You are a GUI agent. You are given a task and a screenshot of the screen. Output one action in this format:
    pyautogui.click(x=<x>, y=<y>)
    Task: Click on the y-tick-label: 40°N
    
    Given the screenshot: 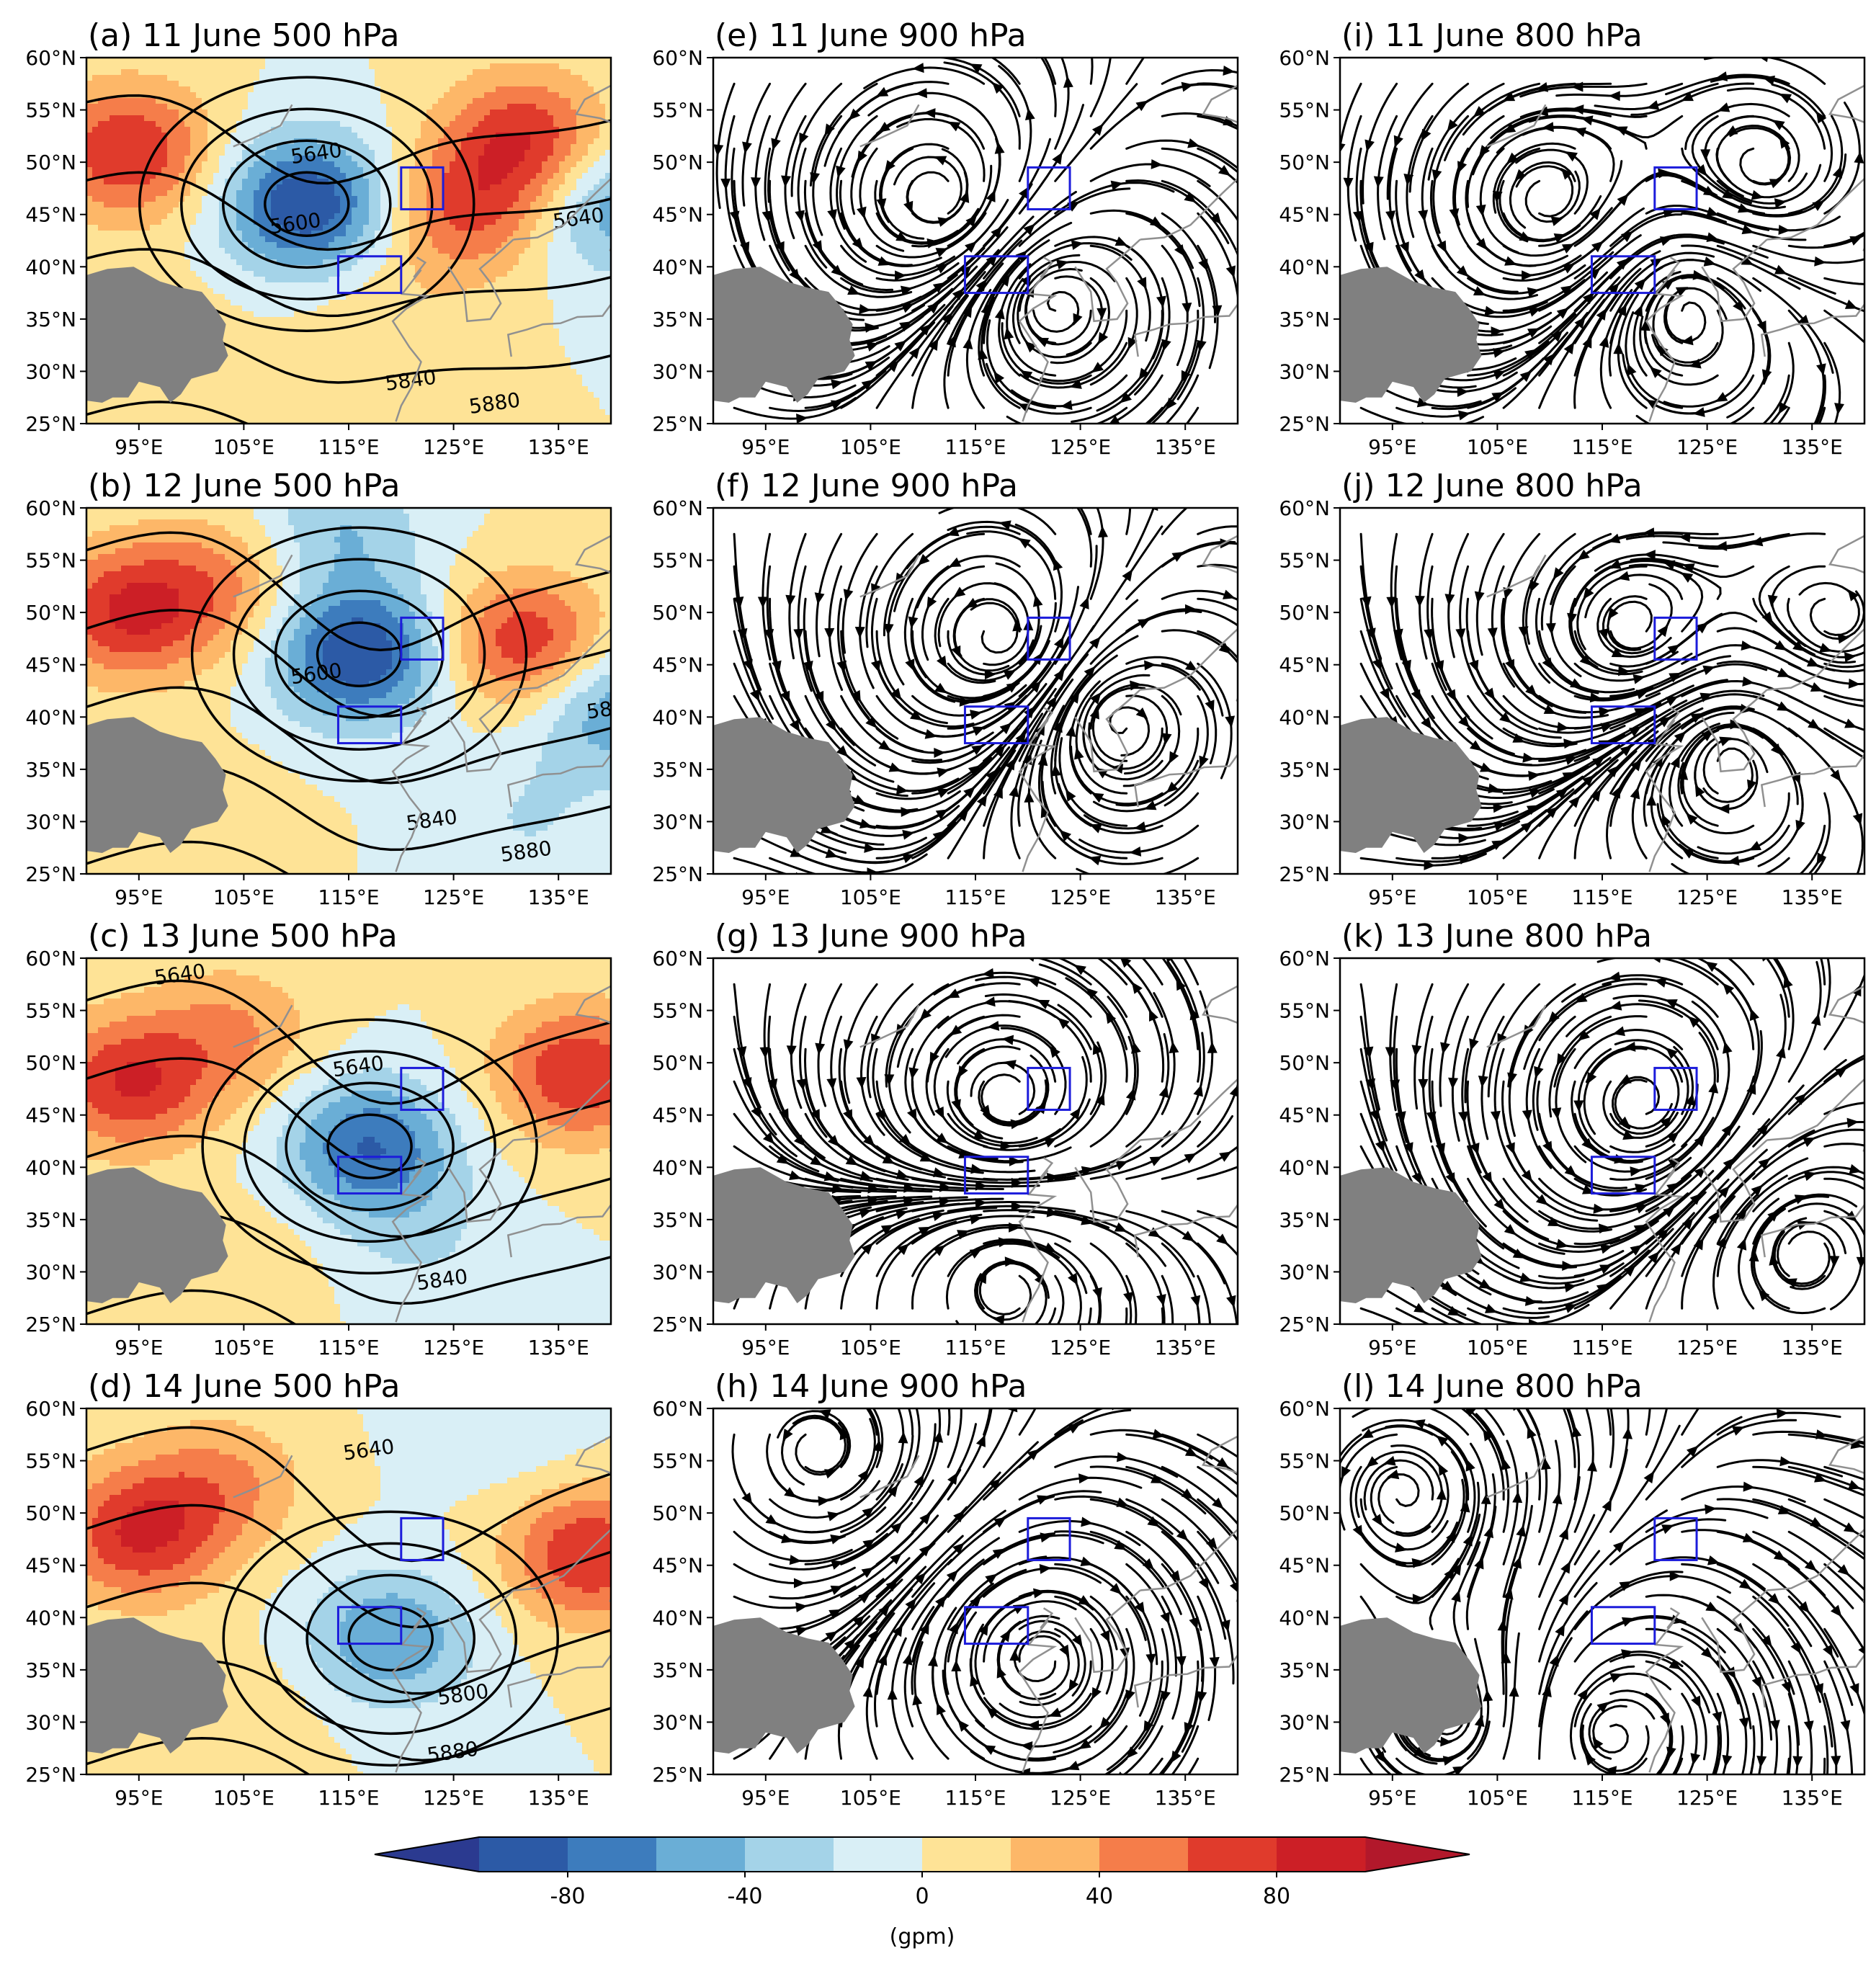 What is the action you would take?
    pyautogui.click(x=50, y=1167)
    